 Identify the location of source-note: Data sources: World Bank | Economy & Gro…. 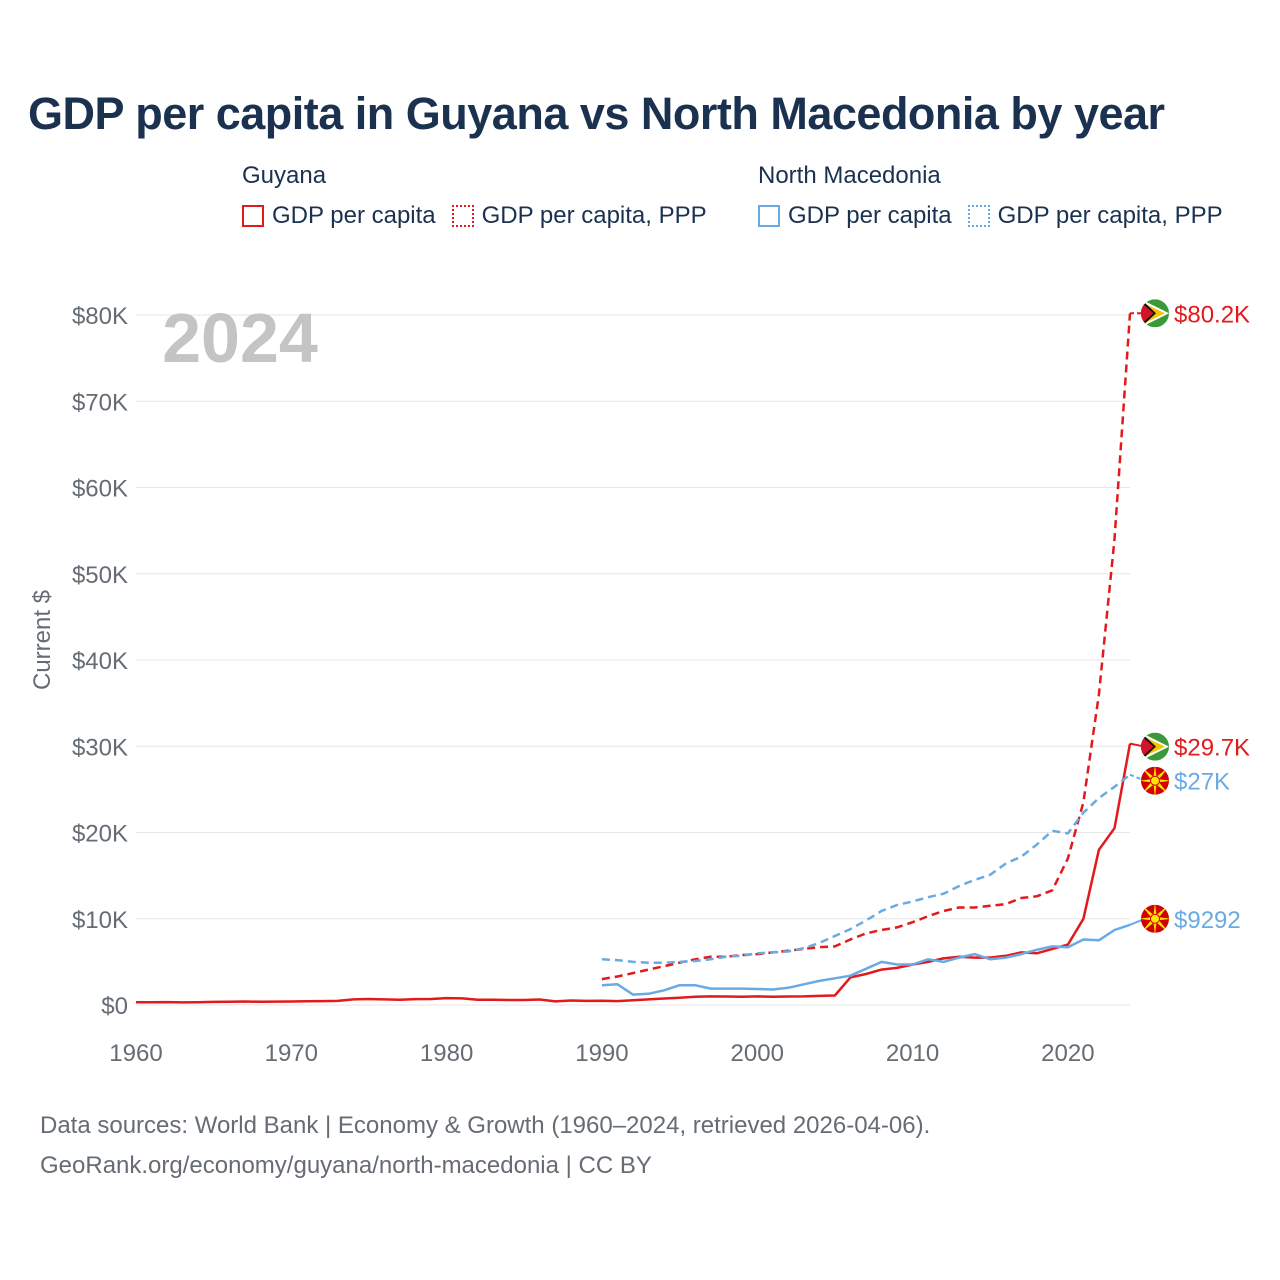
(485, 1146).